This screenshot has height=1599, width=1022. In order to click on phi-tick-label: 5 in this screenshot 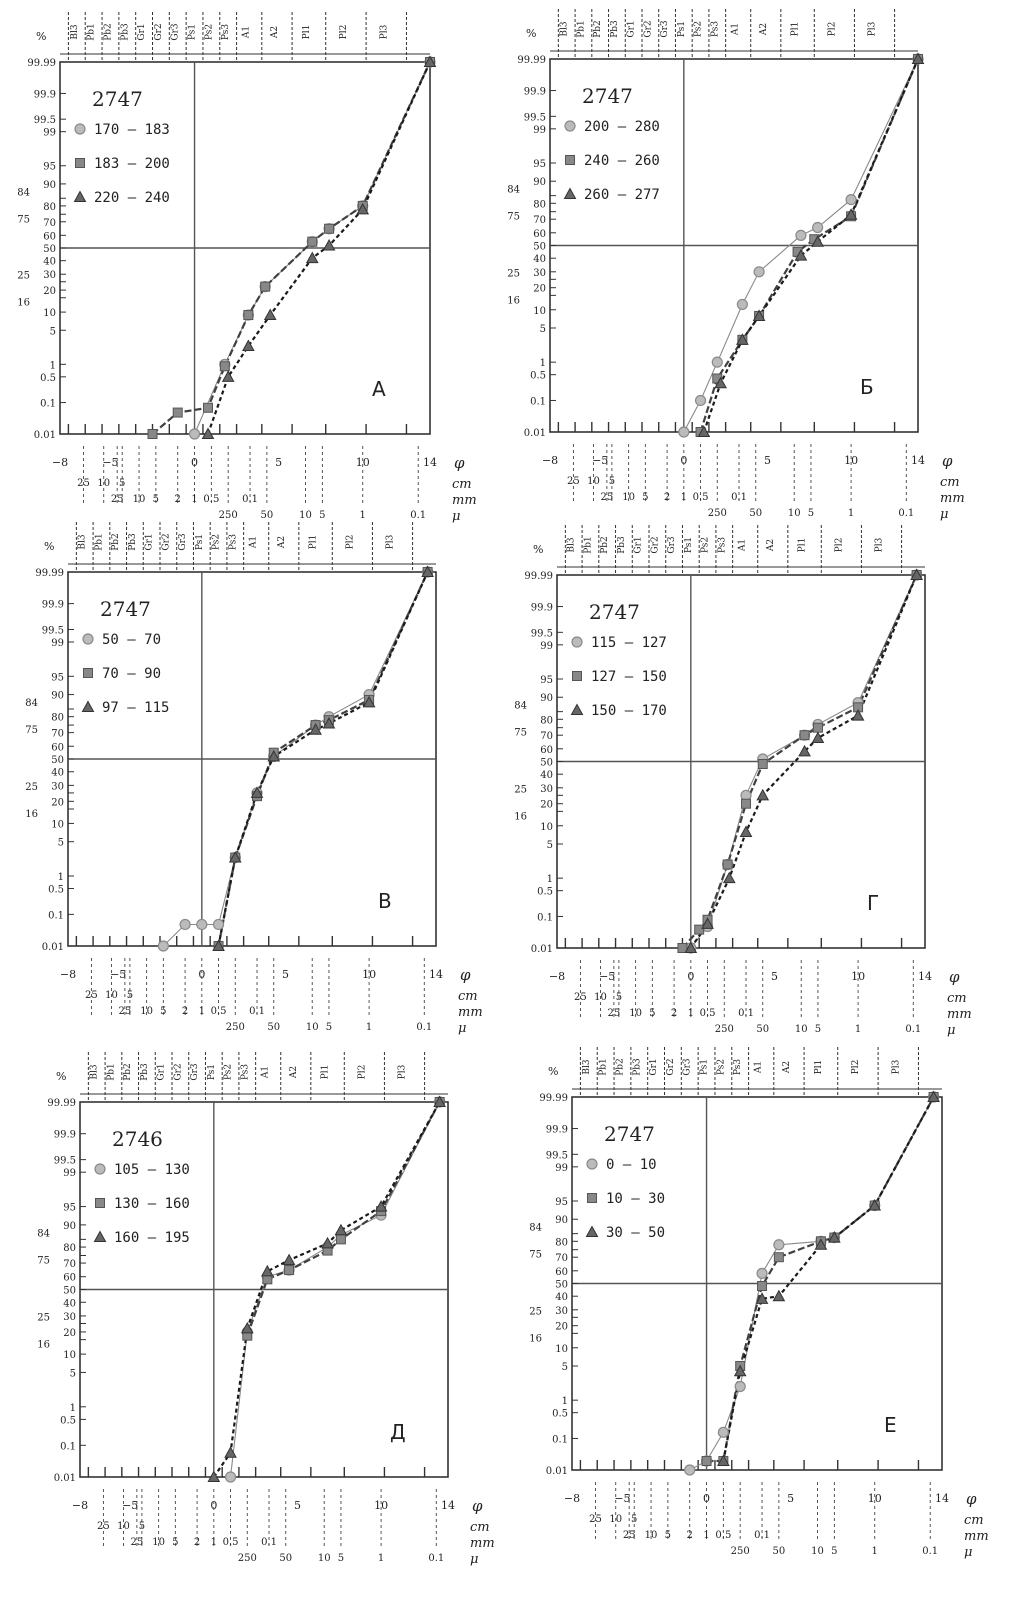, I will do `click(278, 462)`.